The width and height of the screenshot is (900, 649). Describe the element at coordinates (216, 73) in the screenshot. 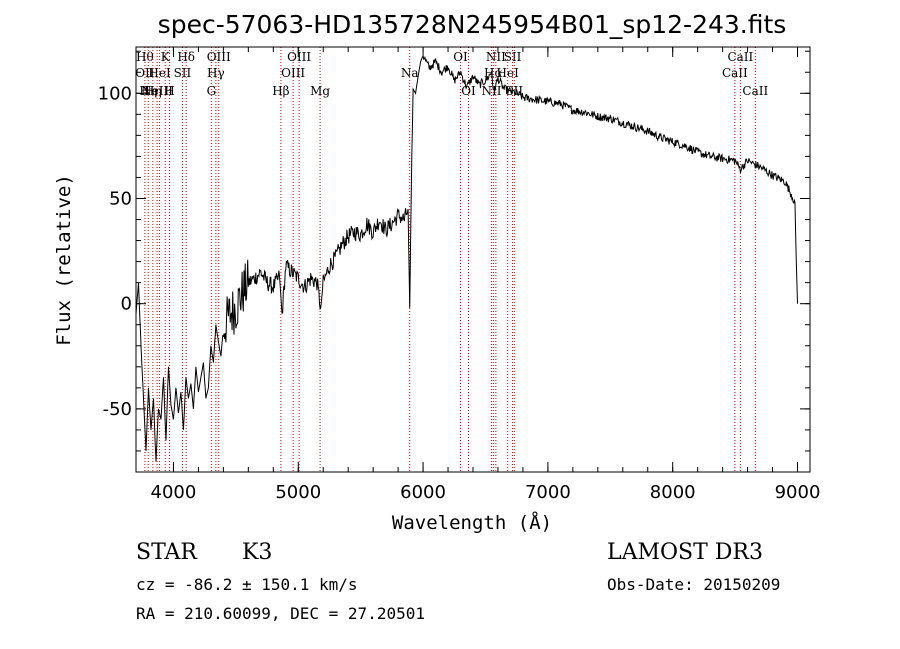

I see `line-label: Hγ` at that location.